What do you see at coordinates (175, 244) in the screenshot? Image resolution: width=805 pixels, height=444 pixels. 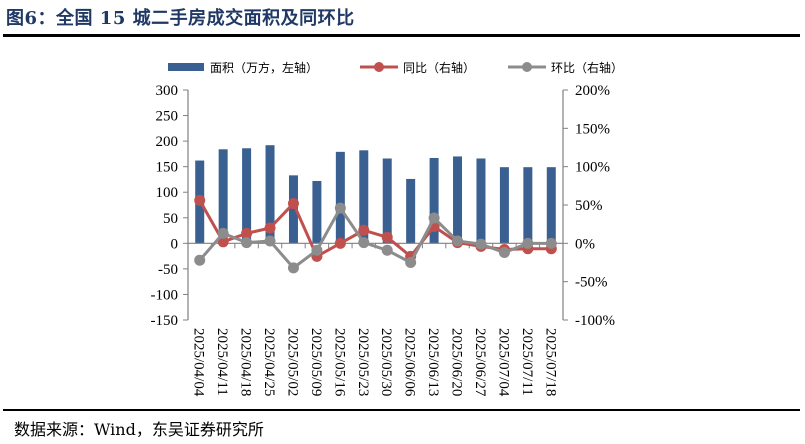 I see `left-y-tick-label: 0` at bounding box center [175, 244].